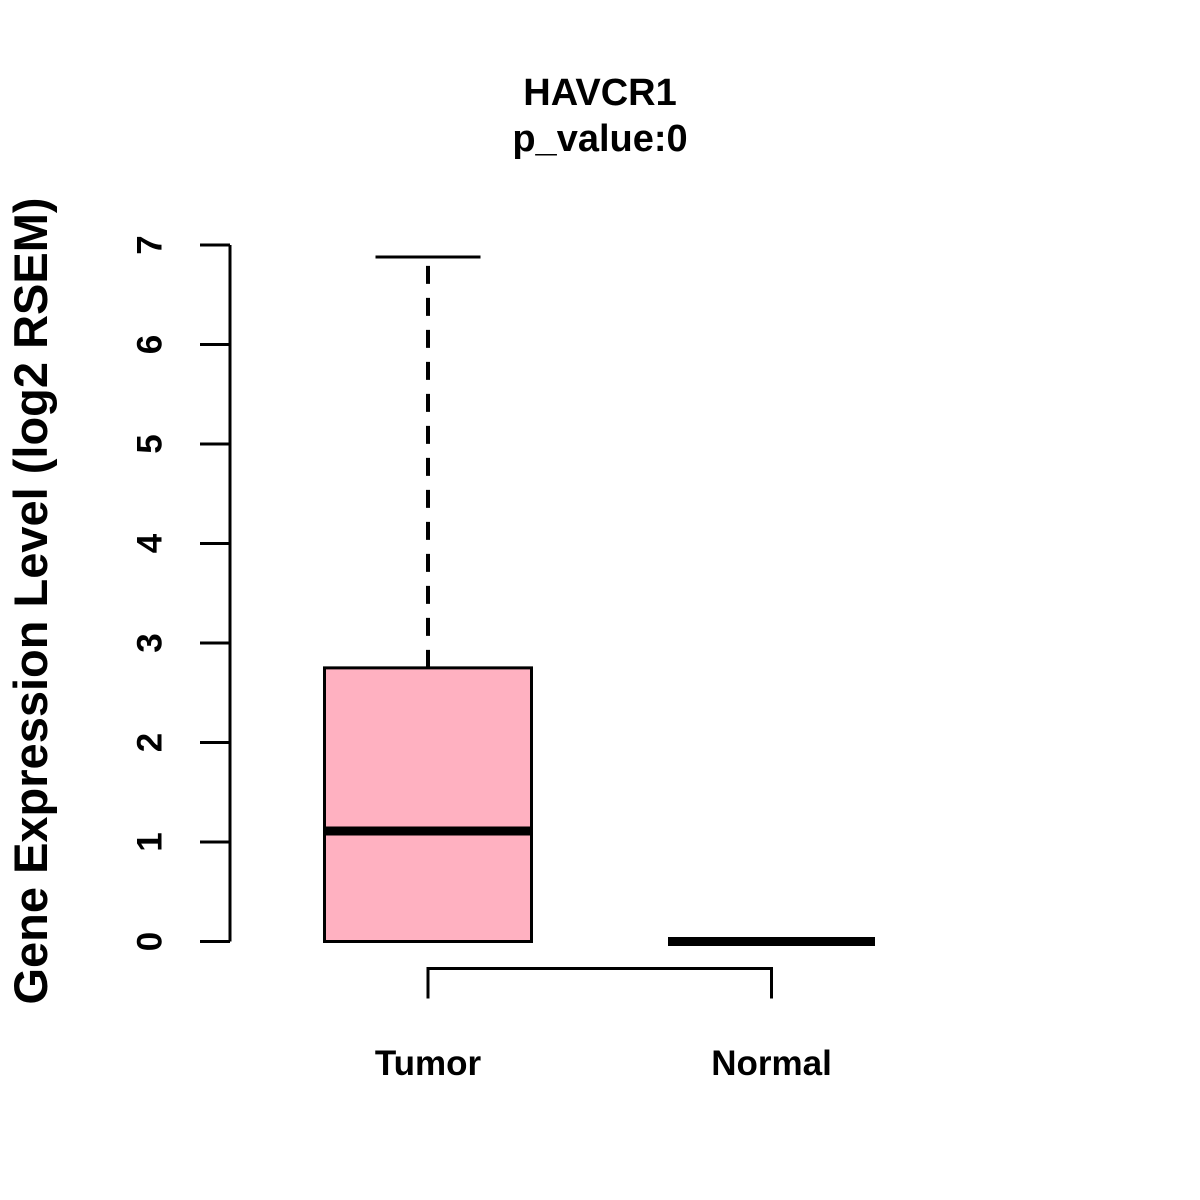 The image size is (1200, 1200). I want to click on box-tumor, so click(428, 804).